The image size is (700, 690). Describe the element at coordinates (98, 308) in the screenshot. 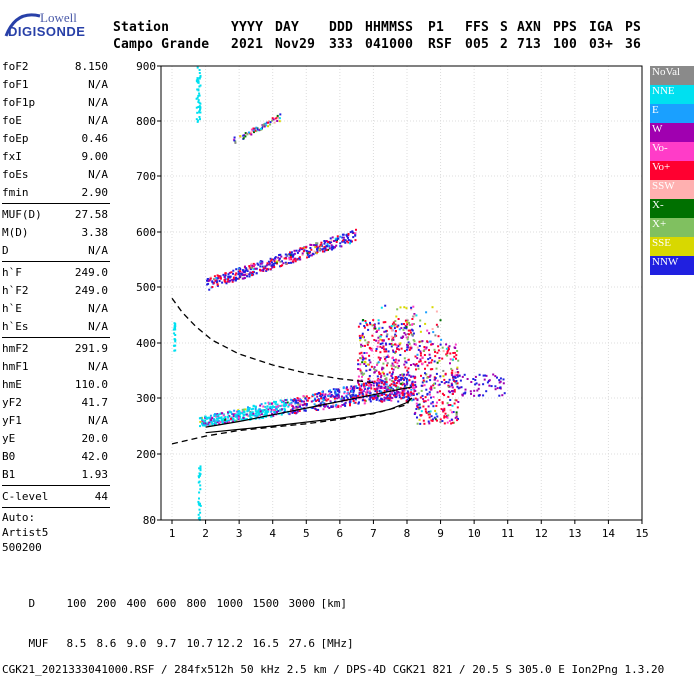

I see `param-value: N/A` at that location.